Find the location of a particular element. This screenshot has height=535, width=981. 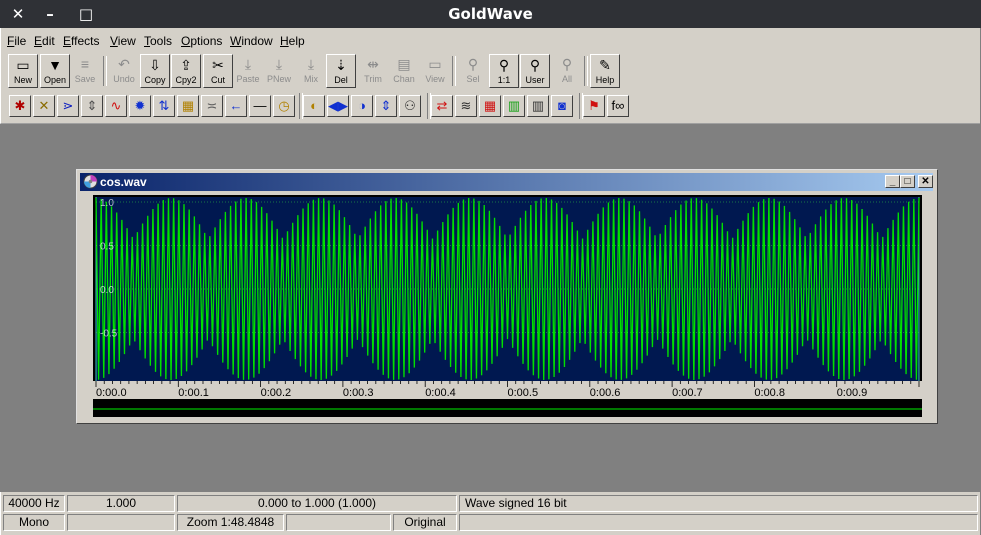

filter-icon: ≋ is located at coordinates (466, 105).